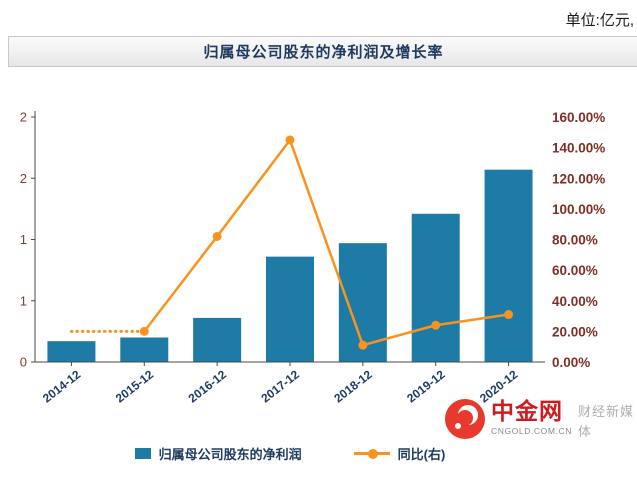 The height and width of the screenshot is (477, 637). I want to click on legend-label-net-profit: 归属母公司股东的净利润, so click(230, 454).